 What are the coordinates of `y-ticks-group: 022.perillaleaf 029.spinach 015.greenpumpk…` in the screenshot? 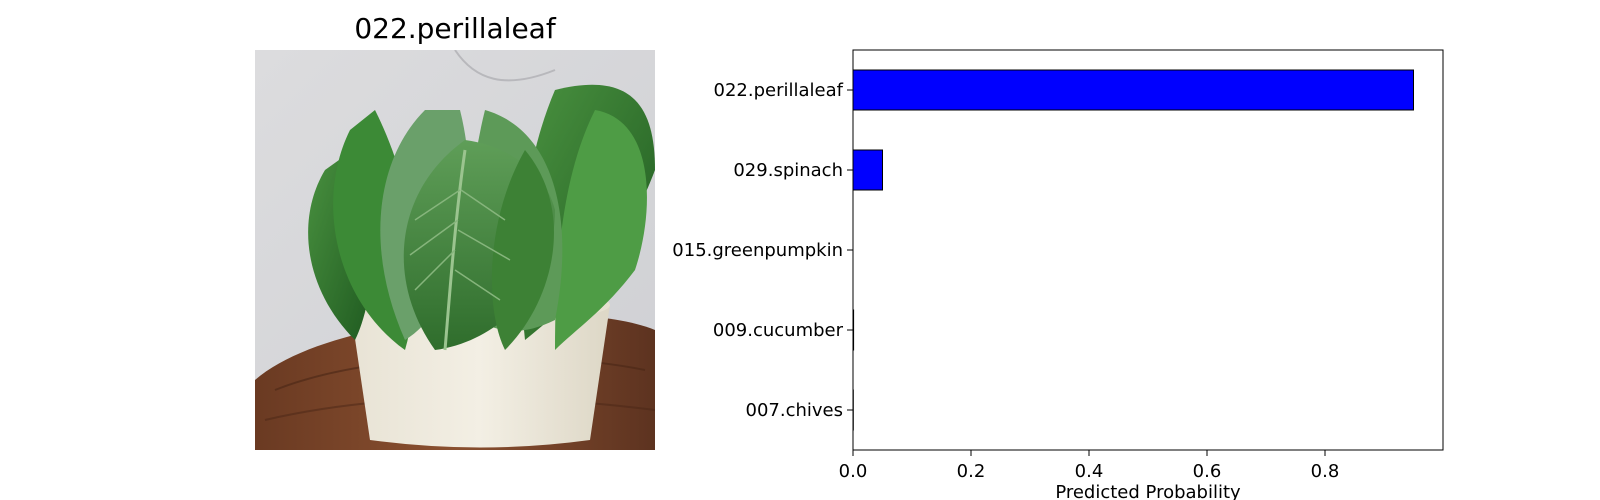 It's located at (762, 250).